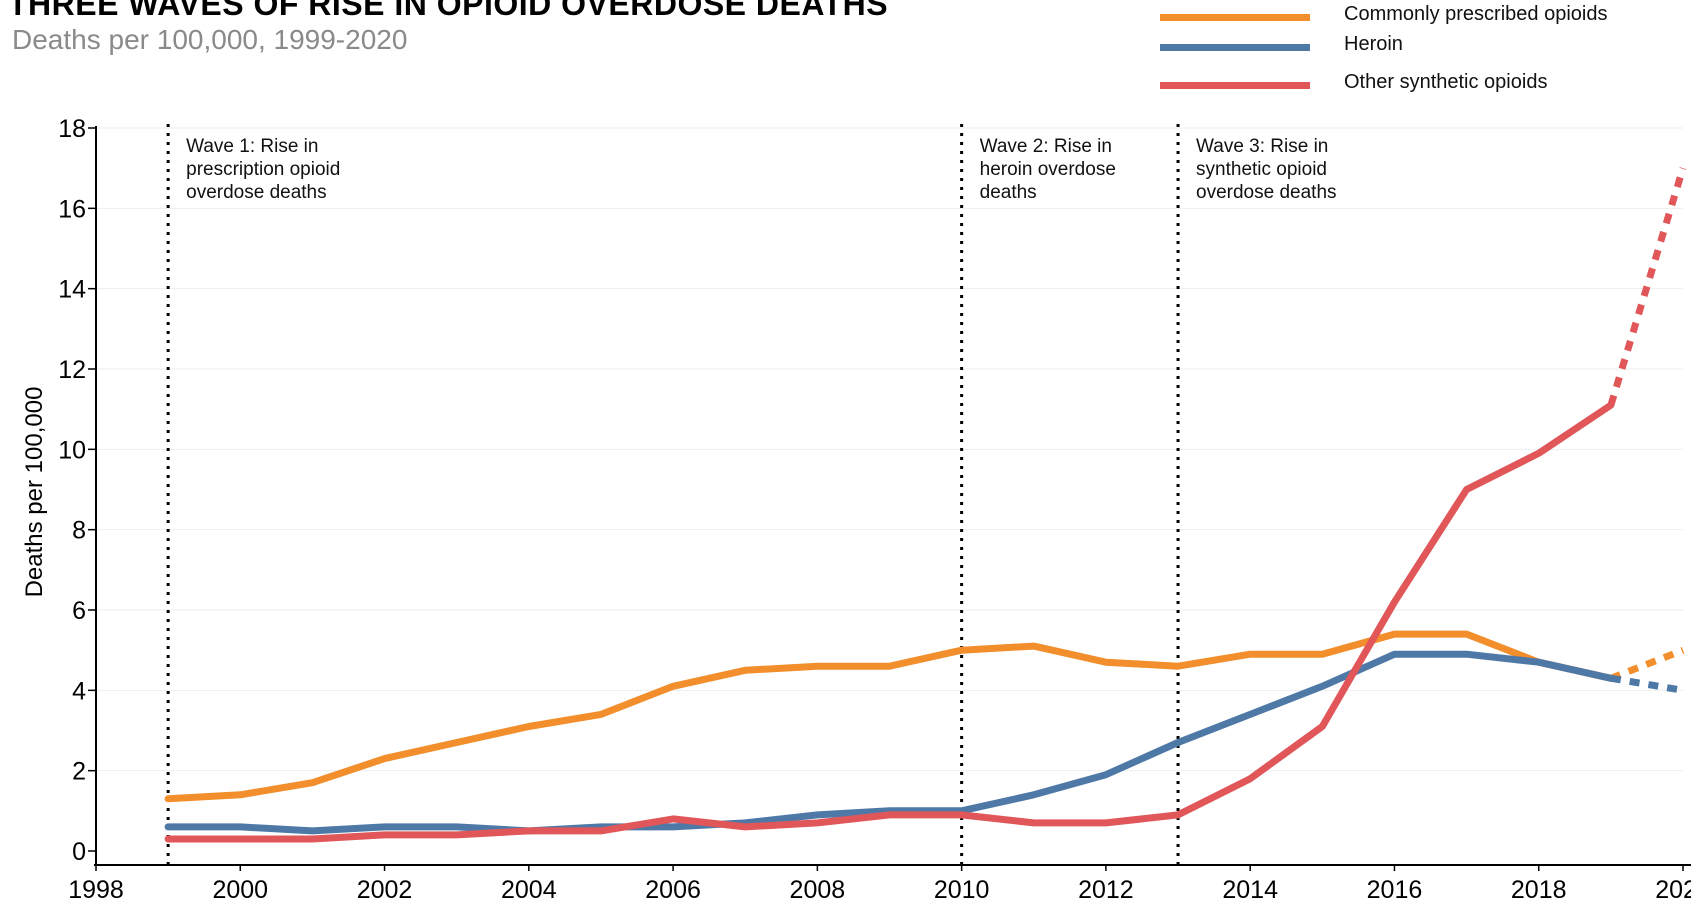 This screenshot has height=901, width=1691. I want to click on legend-swatch-heroin, so click(1235, 47).